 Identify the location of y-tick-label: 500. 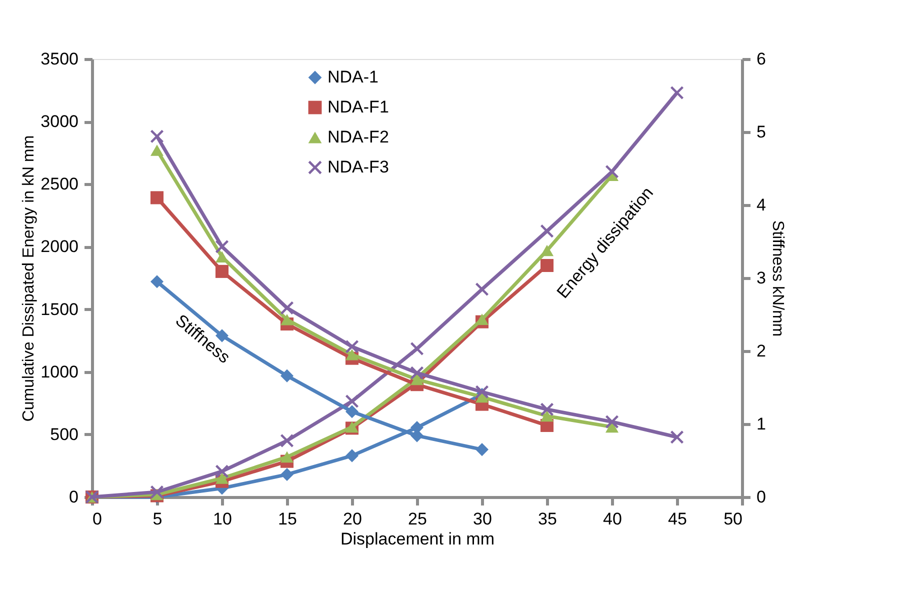
(64, 434).